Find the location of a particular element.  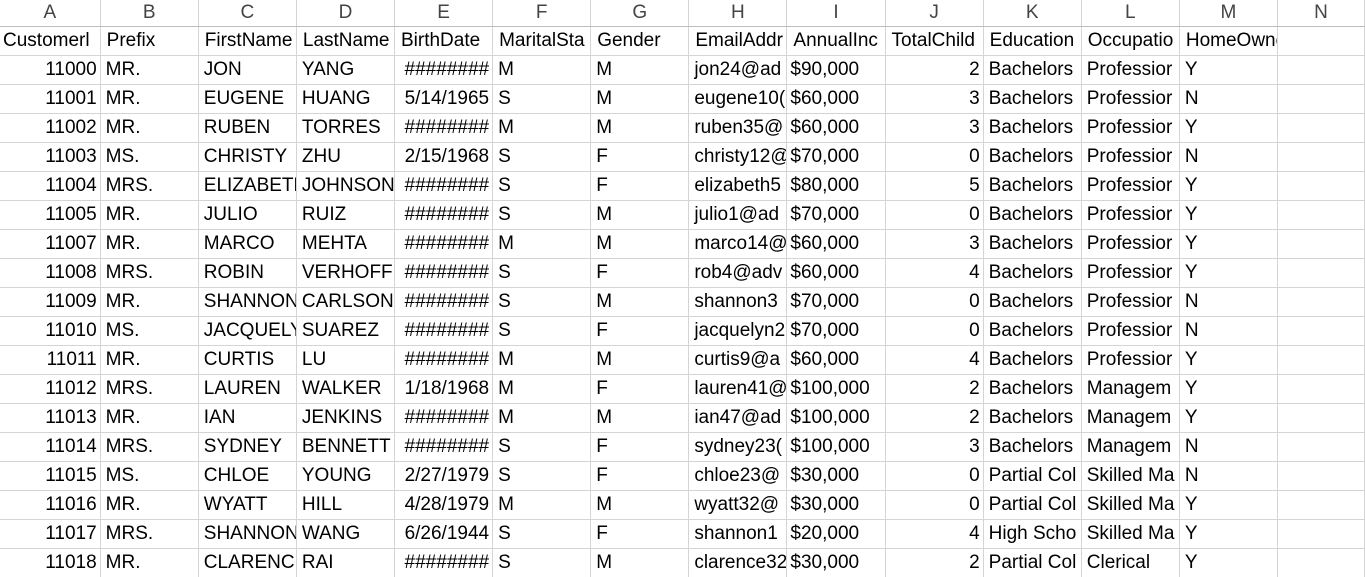

cell: ZHU is located at coordinates (345, 157).